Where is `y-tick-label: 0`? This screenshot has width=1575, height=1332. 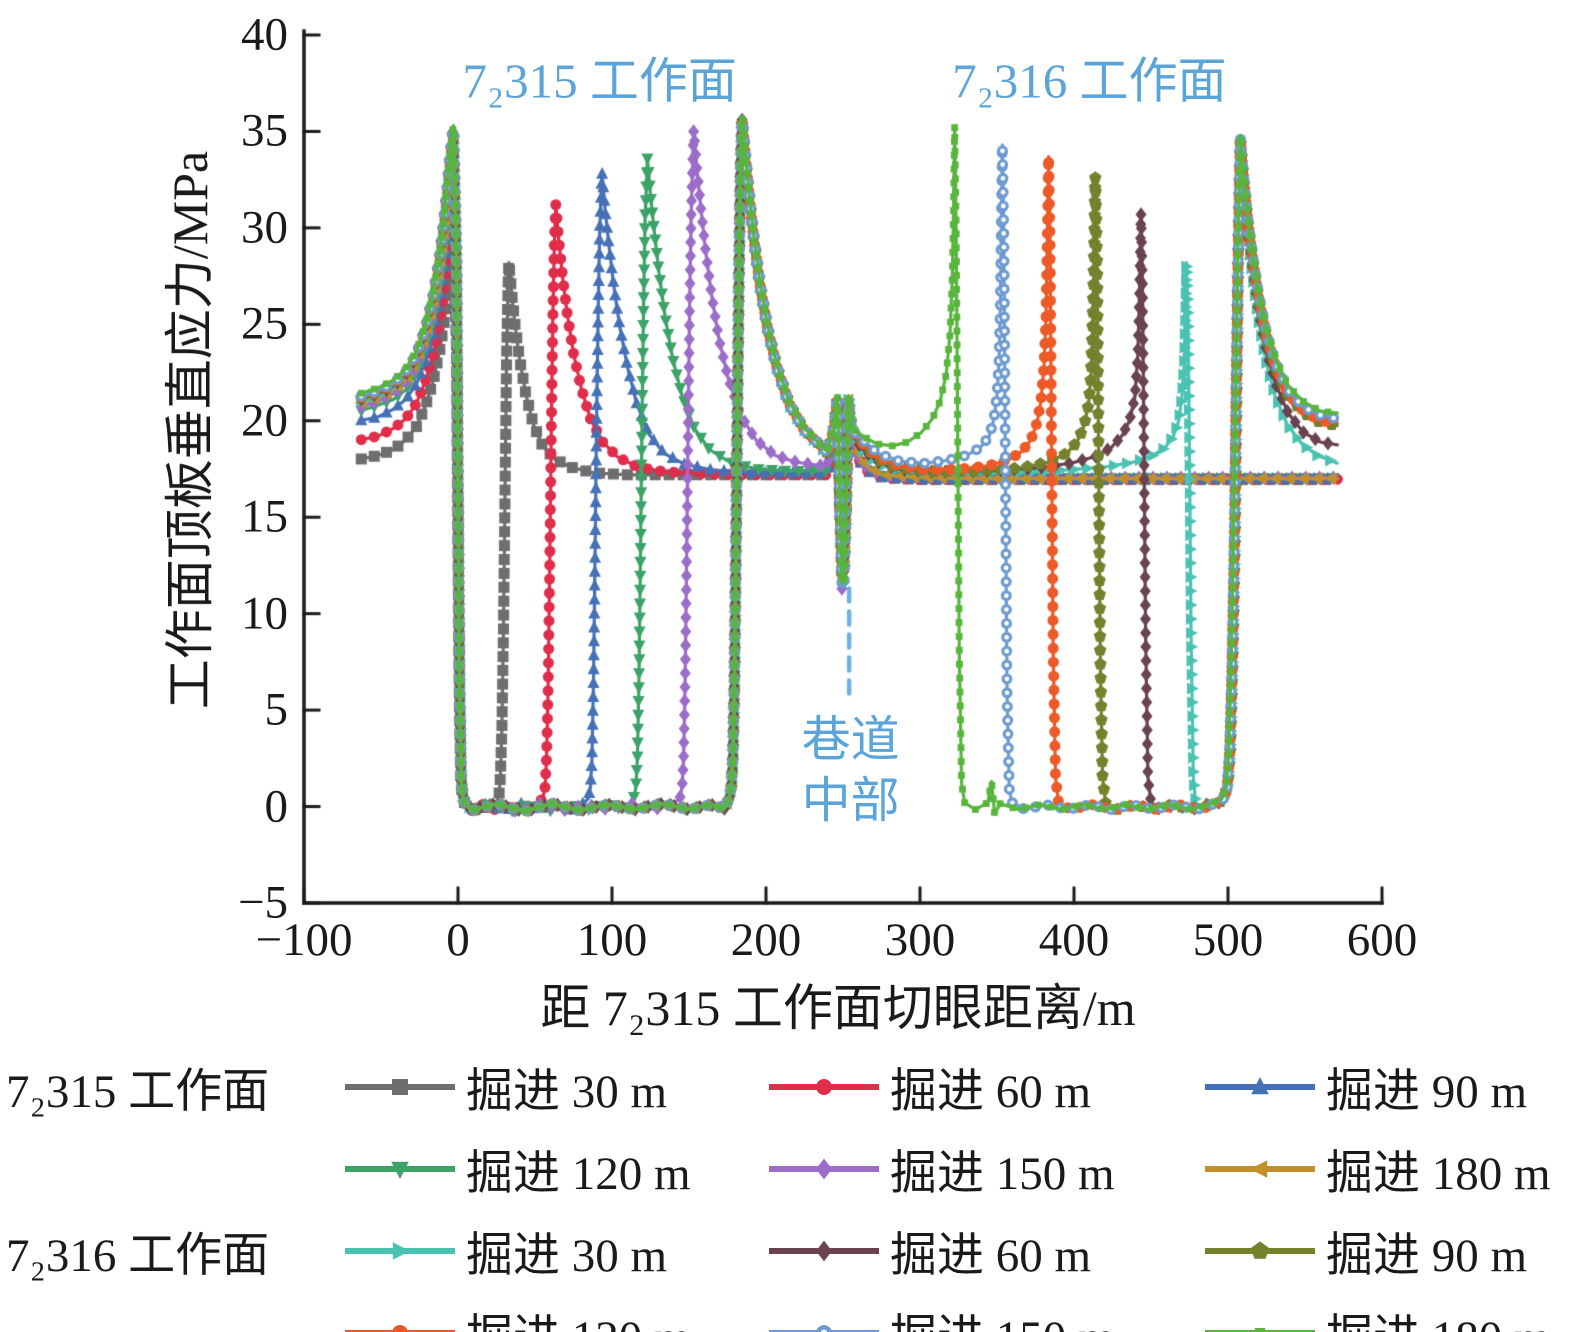 y-tick-label: 0 is located at coordinates (276, 806).